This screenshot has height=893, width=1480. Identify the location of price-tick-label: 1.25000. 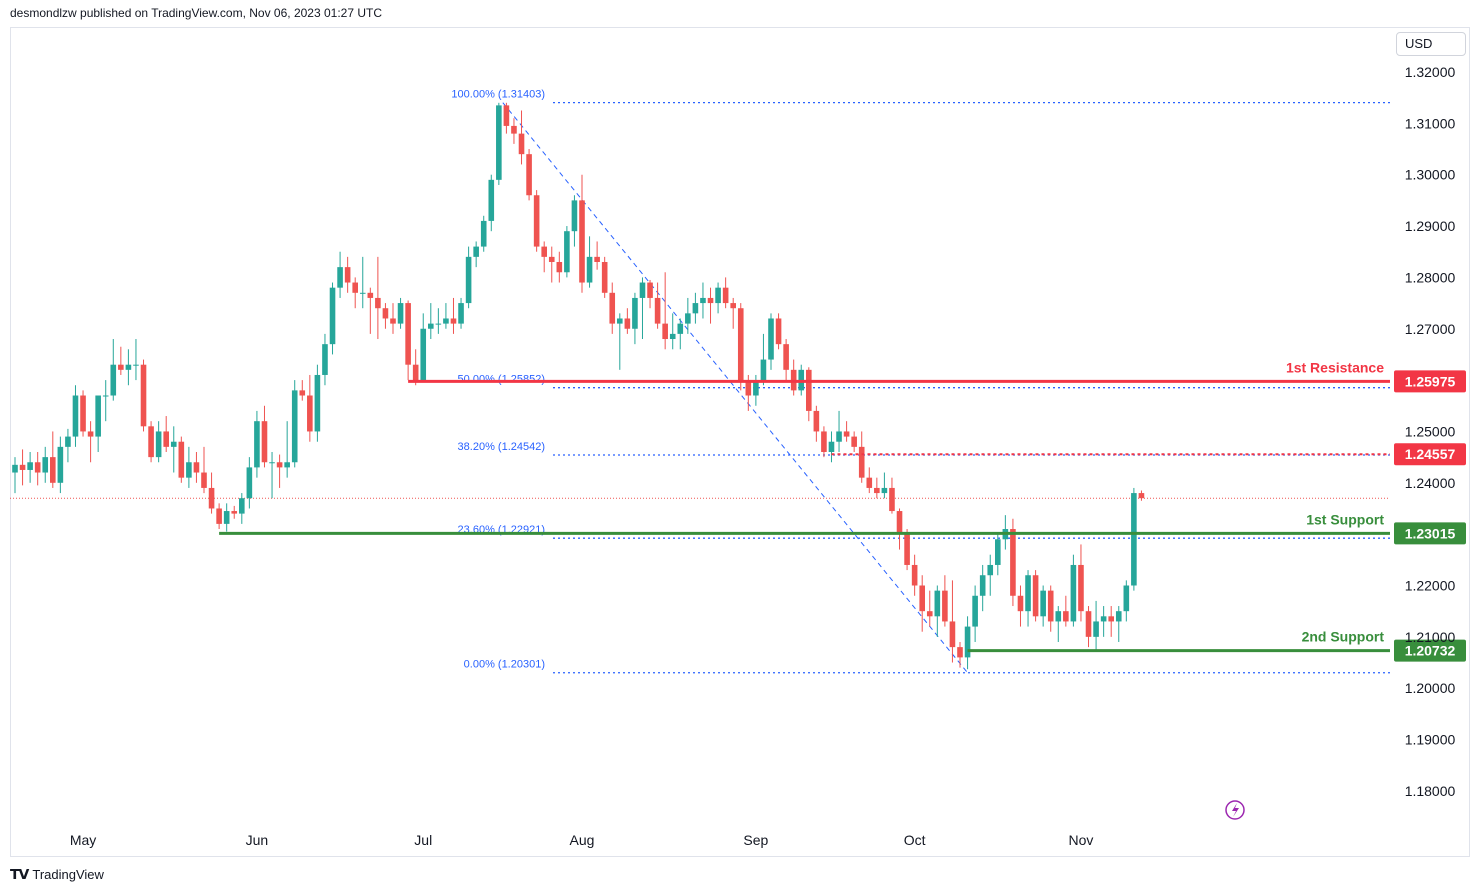
(1430, 431).